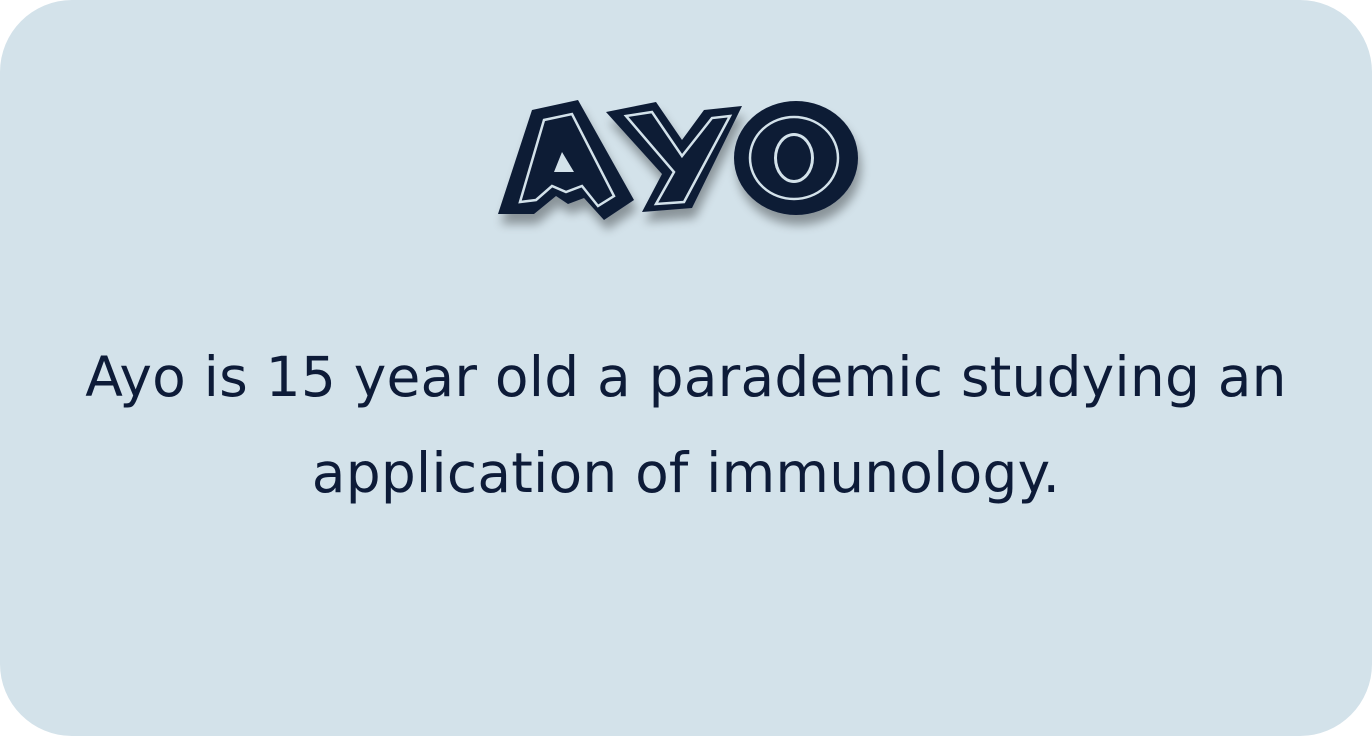 This screenshot has width=1372, height=736. What do you see at coordinates (796, 158) in the screenshot?
I see `logo-letter-o` at bounding box center [796, 158].